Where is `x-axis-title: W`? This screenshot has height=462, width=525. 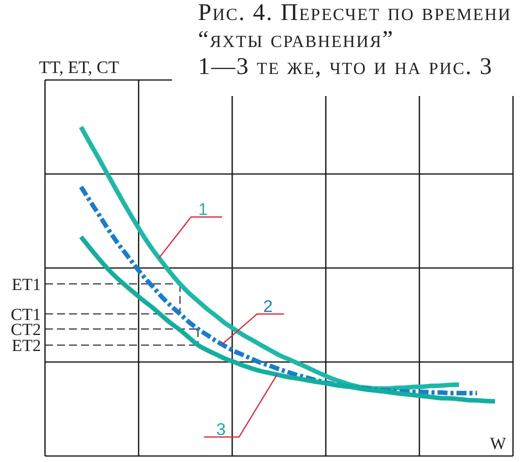
x-axis-title: W is located at coordinates (498, 443).